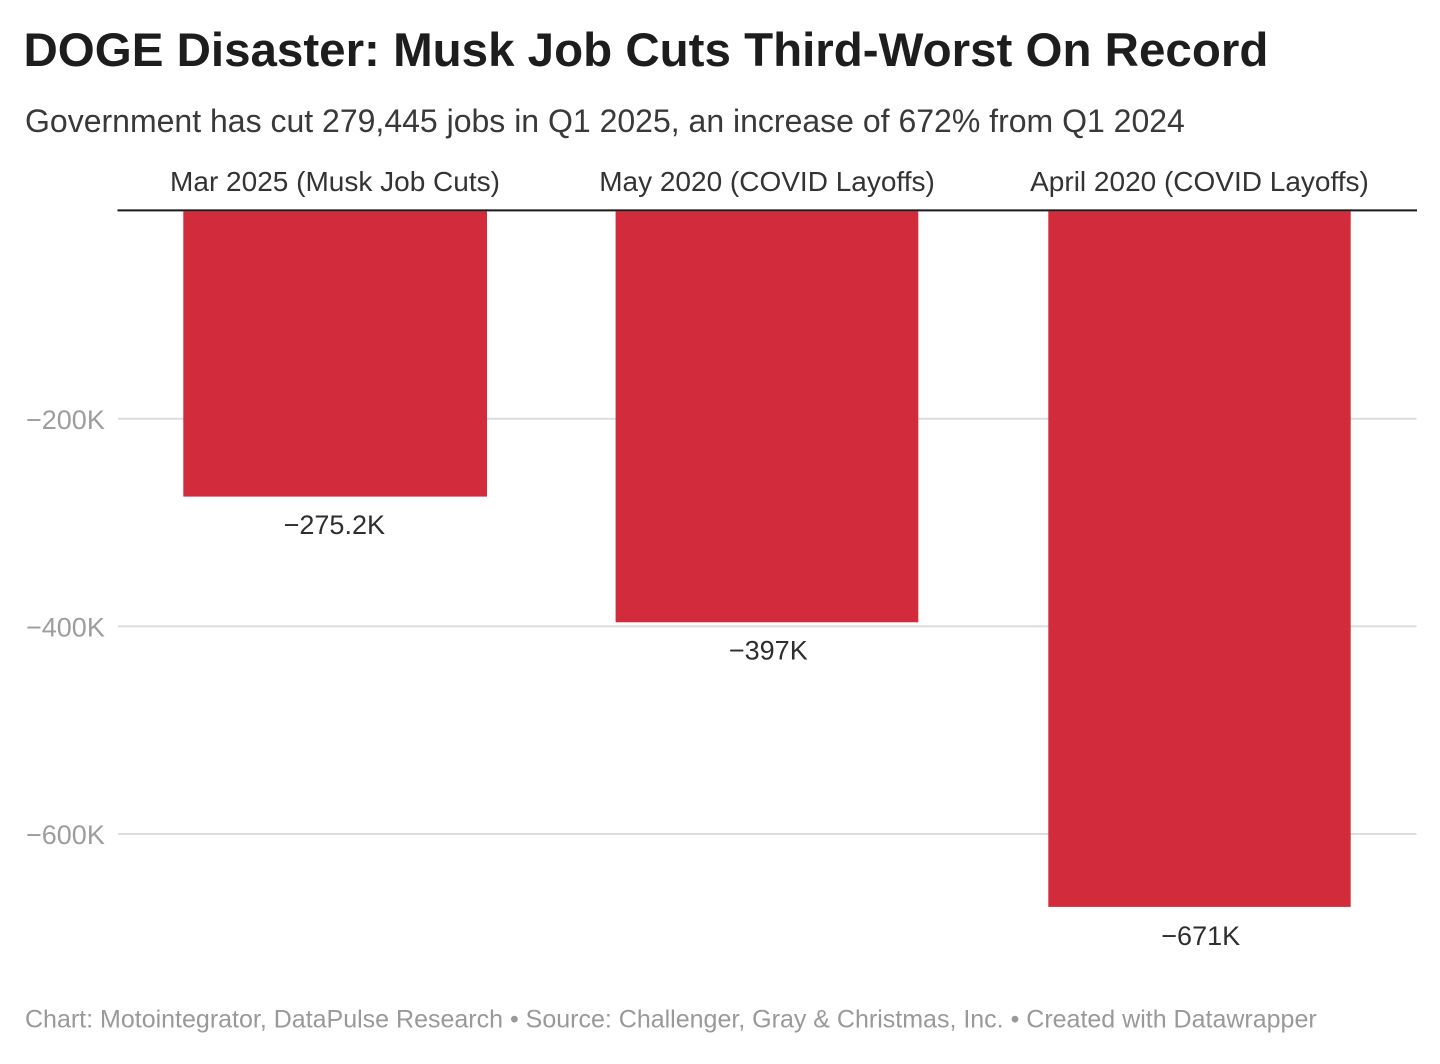 The image size is (1440, 1064). Describe the element at coordinates (65, 420) in the screenshot. I see `svg-text: −200K` at that location.